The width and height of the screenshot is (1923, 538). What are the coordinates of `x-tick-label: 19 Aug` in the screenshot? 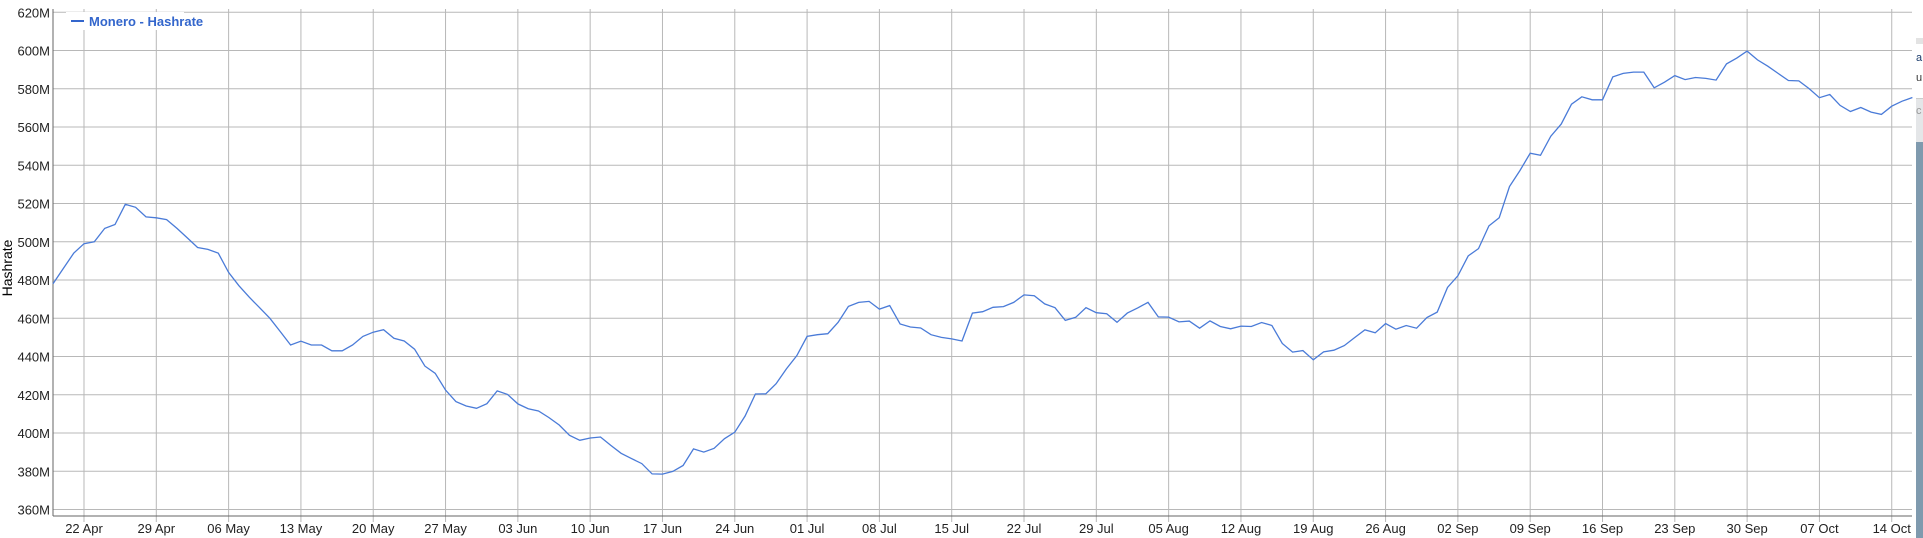 It's located at (1313, 528).